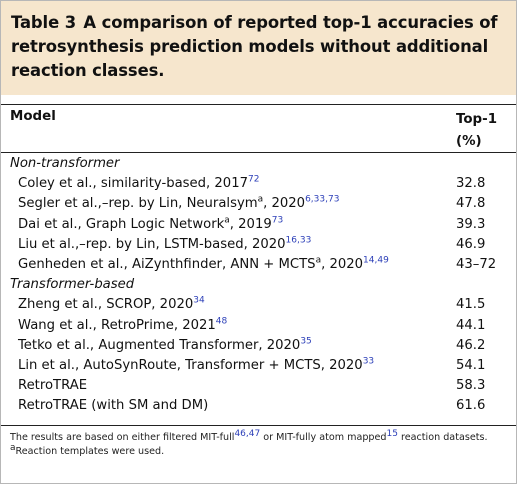 Image resolution: width=519 pixels, height=486 pixels. I want to click on top1-value: 46.2, so click(471, 345).